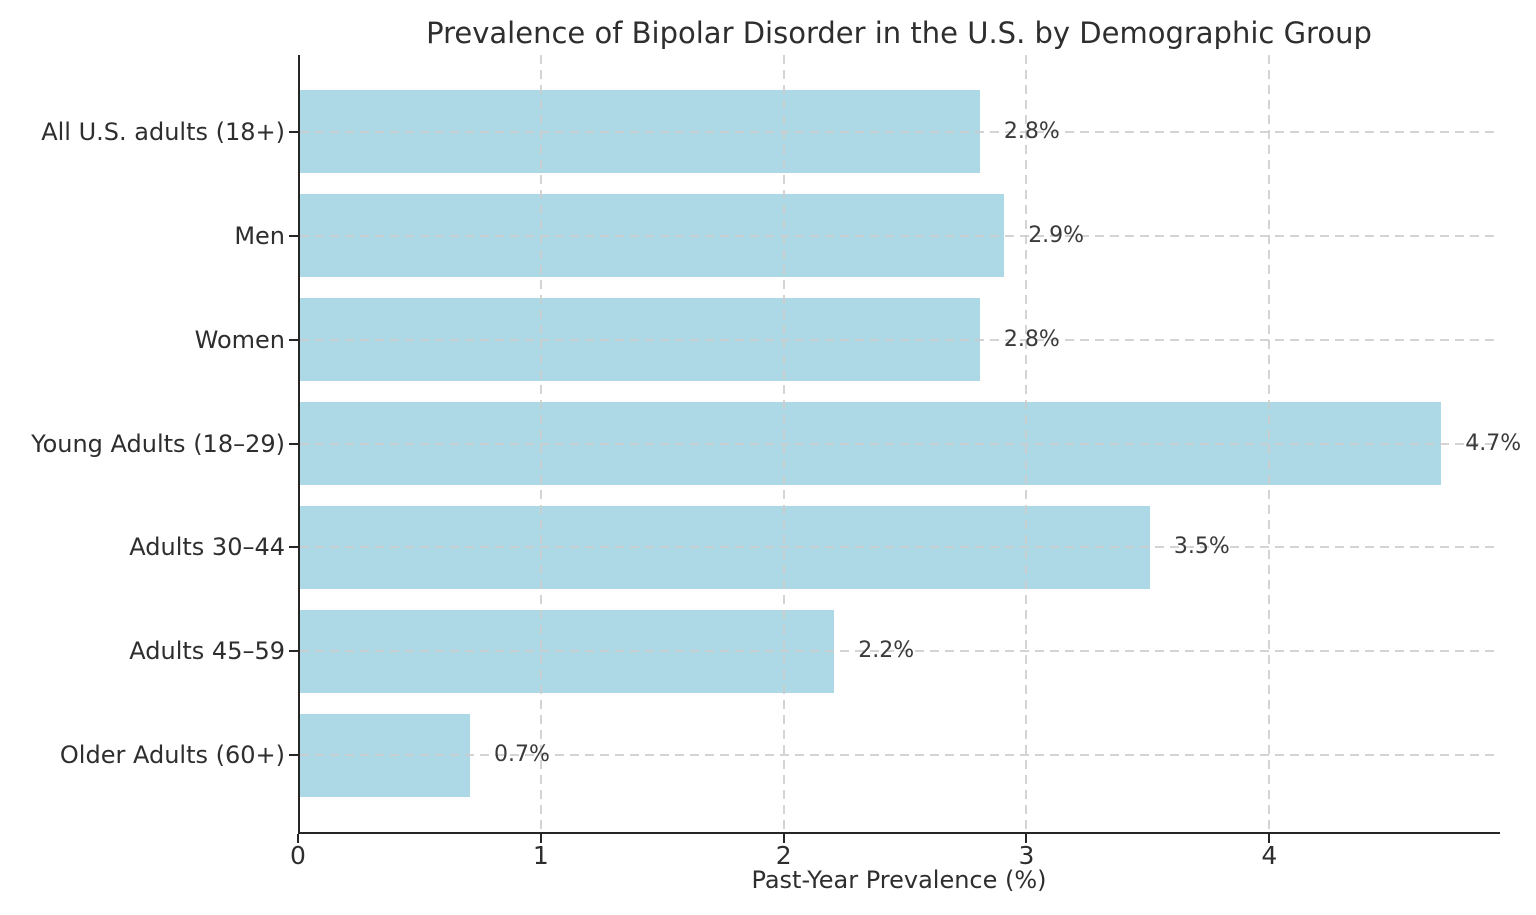  What do you see at coordinates (540, 855) in the screenshot?
I see `x-tick-label: 1` at bounding box center [540, 855].